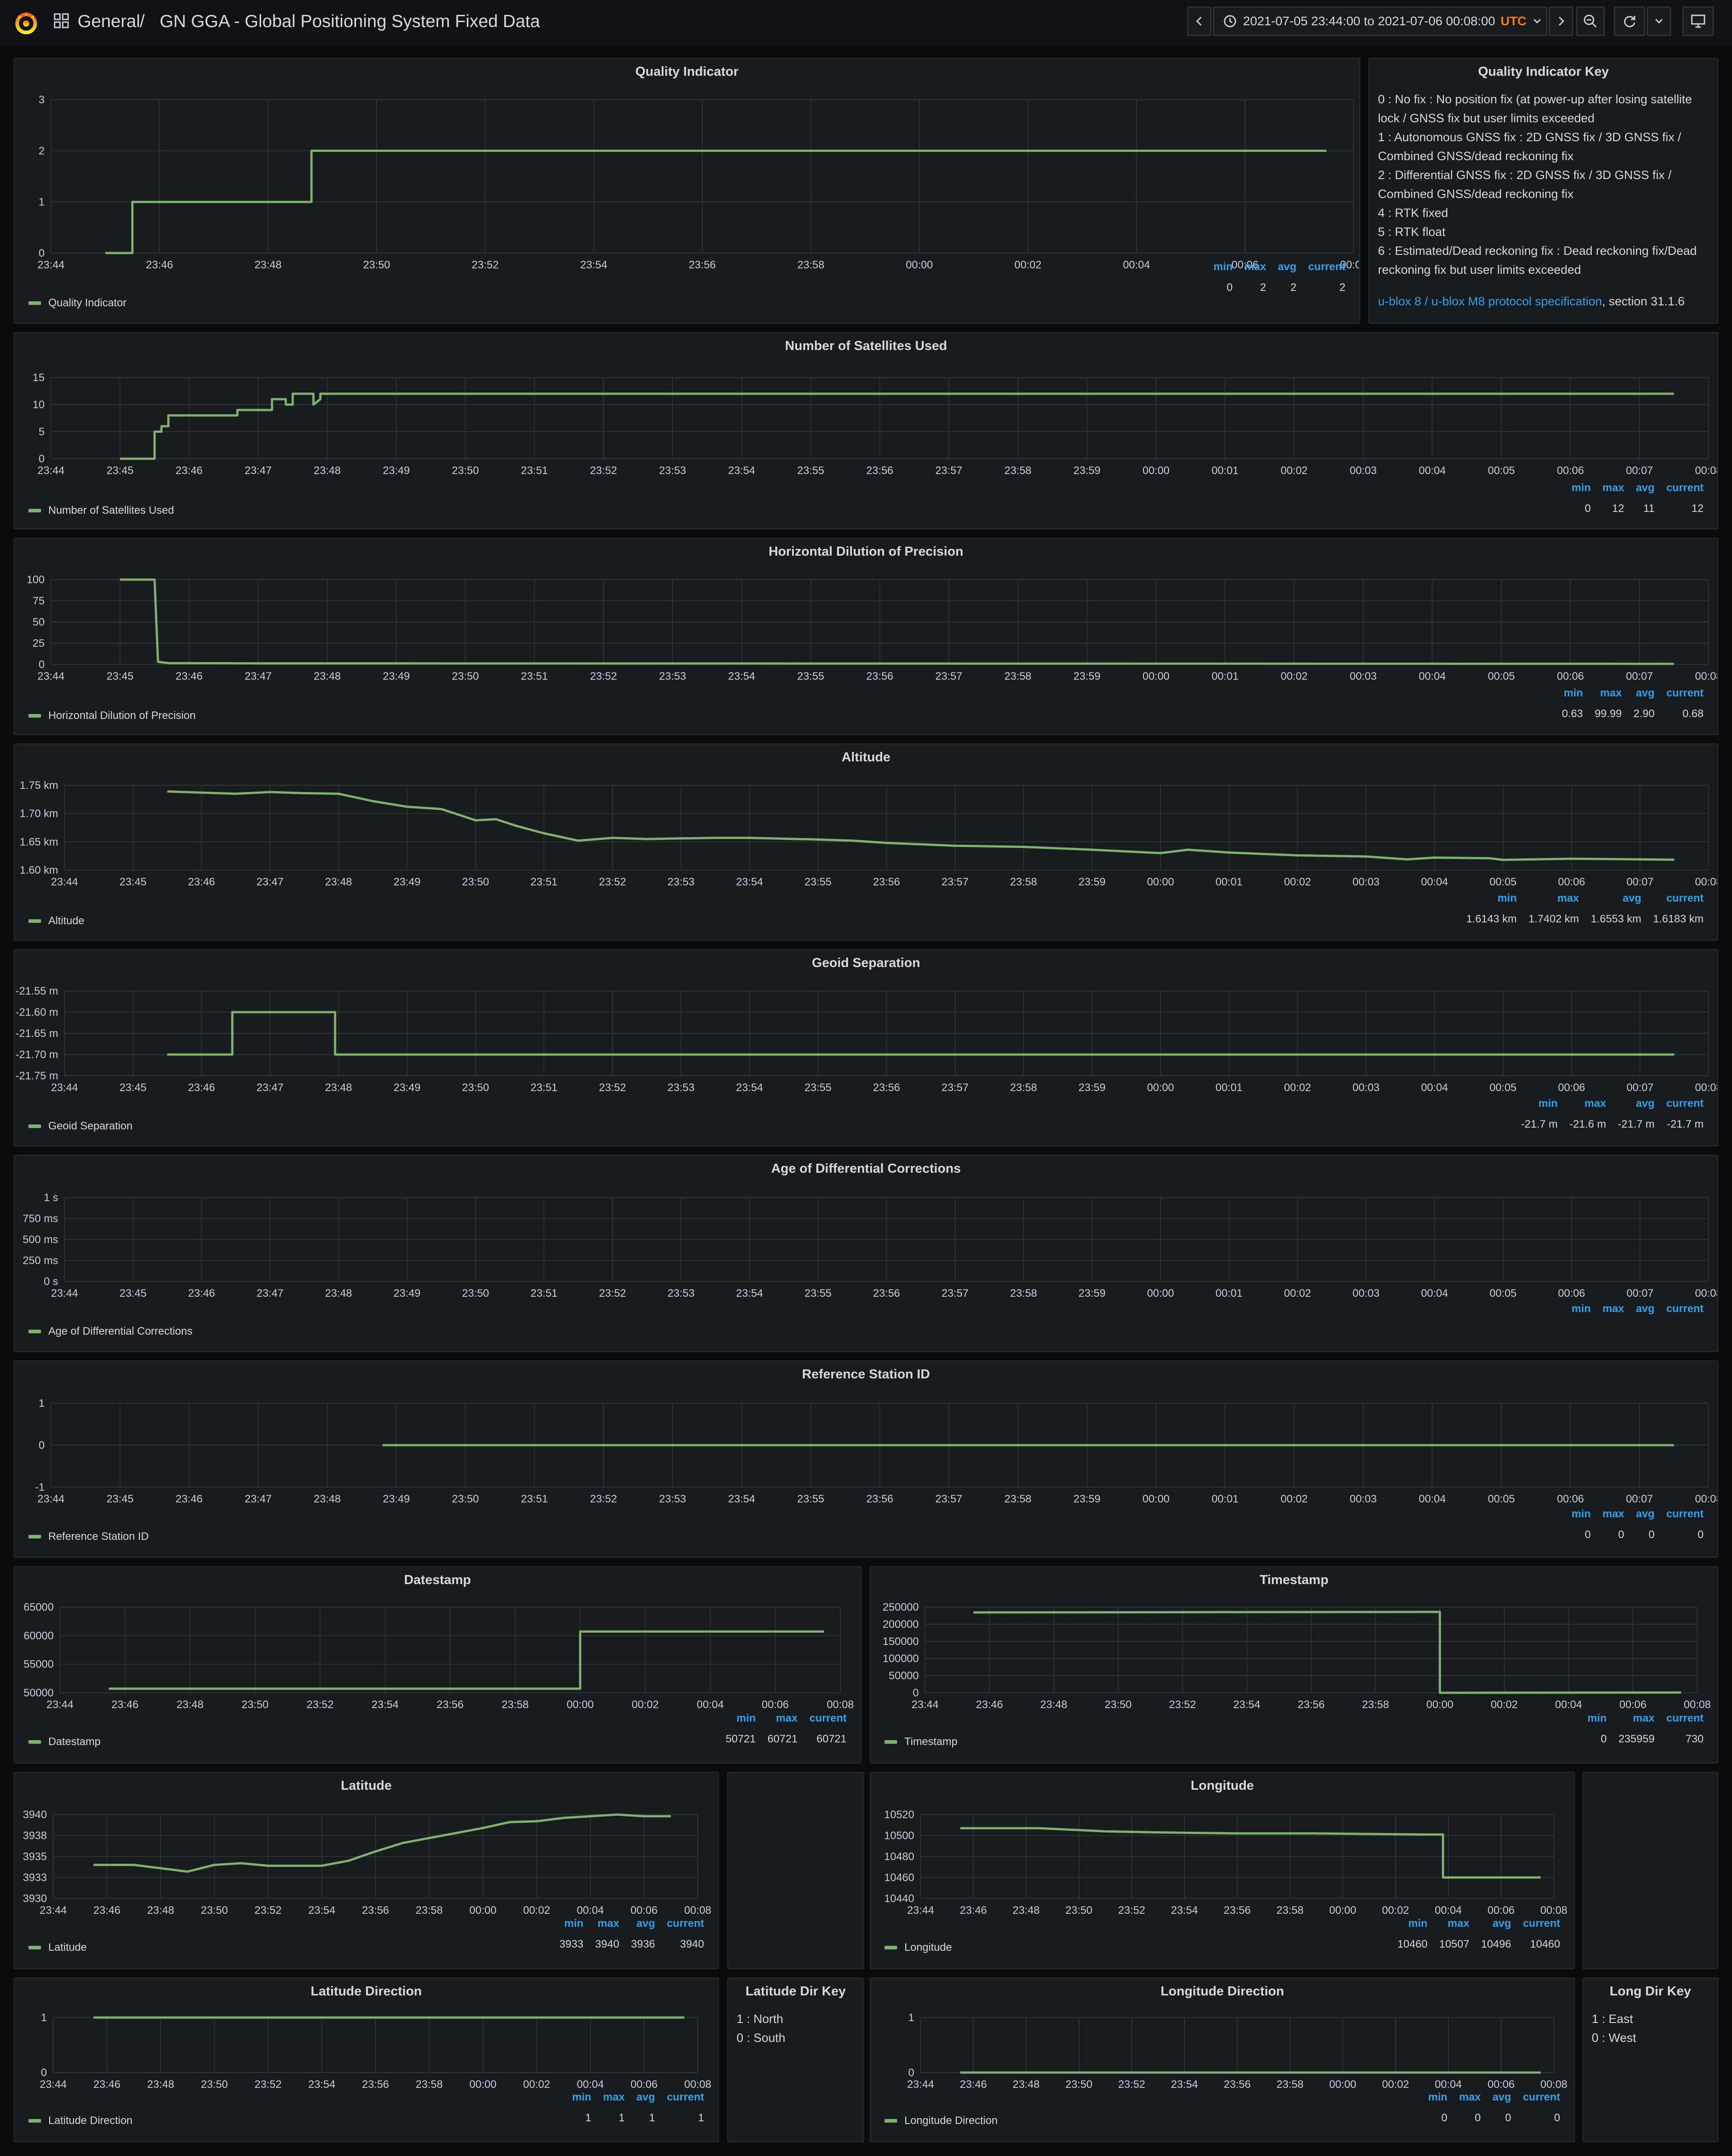  I want to click on refresh-button, so click(1629, 21).